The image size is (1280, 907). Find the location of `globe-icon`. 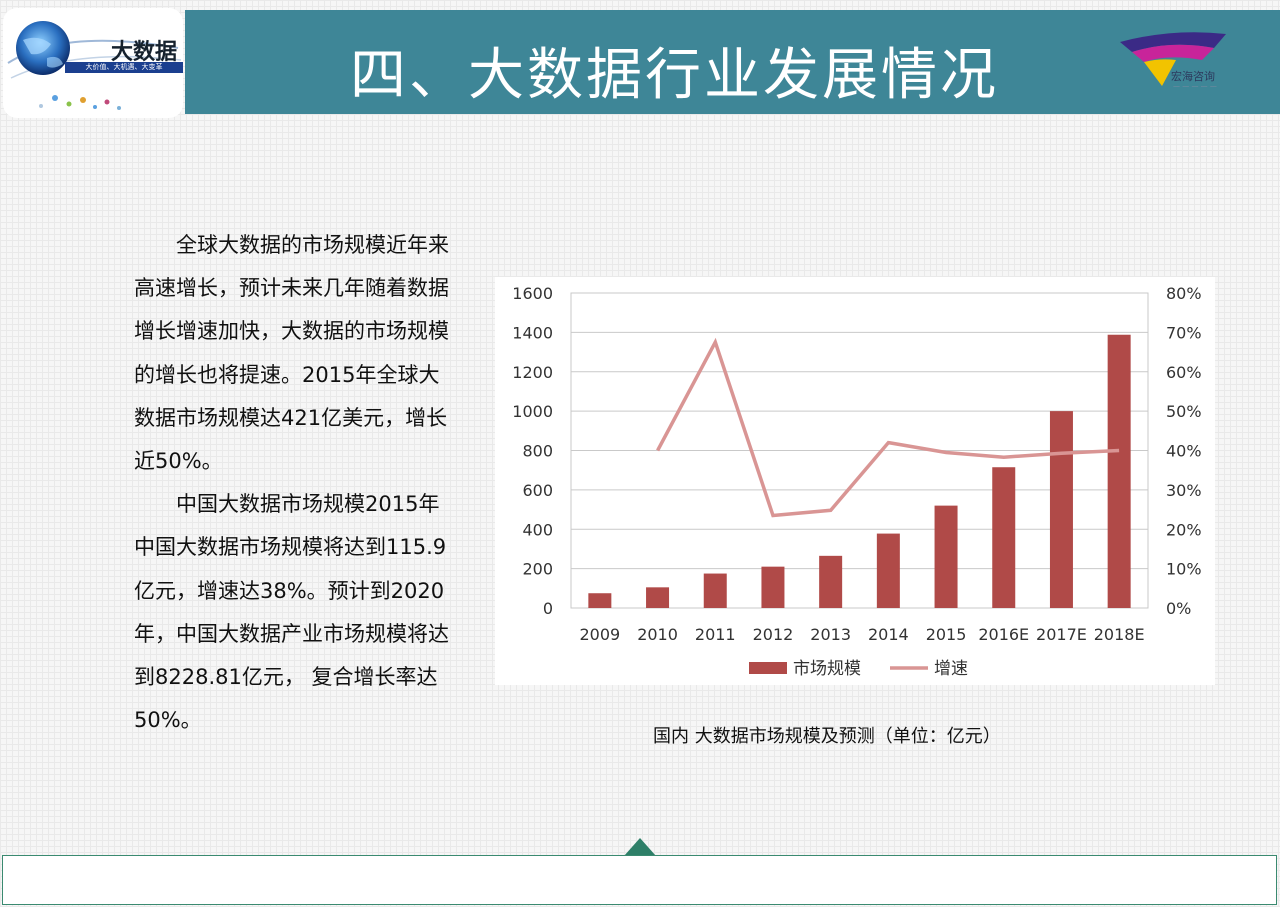

globe-icon is located at coordinates (94, 65).